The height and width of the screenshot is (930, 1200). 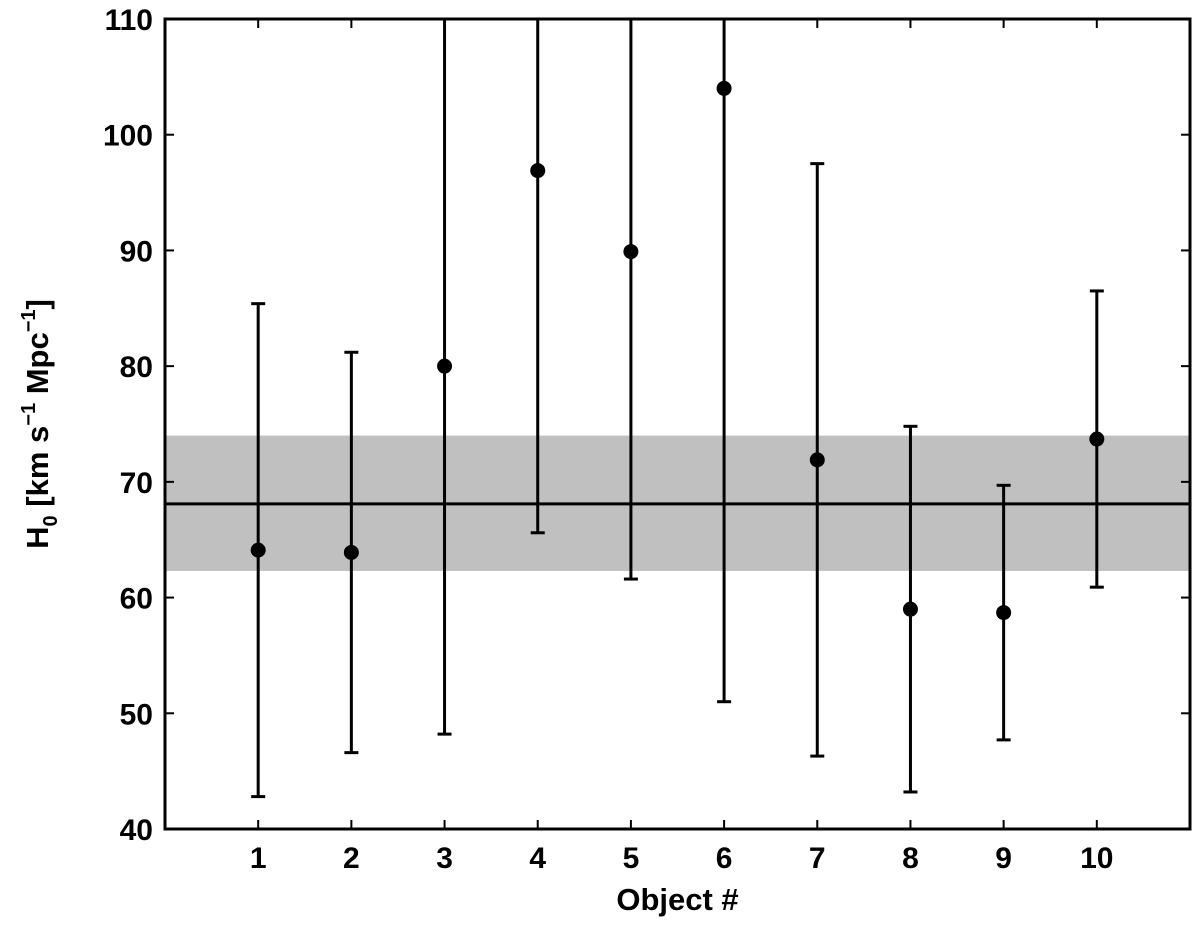 What do you see at coordinates (444, 858) in the screenshot?
I see `x-tick-label: 3` at bounding box center [444, 858].